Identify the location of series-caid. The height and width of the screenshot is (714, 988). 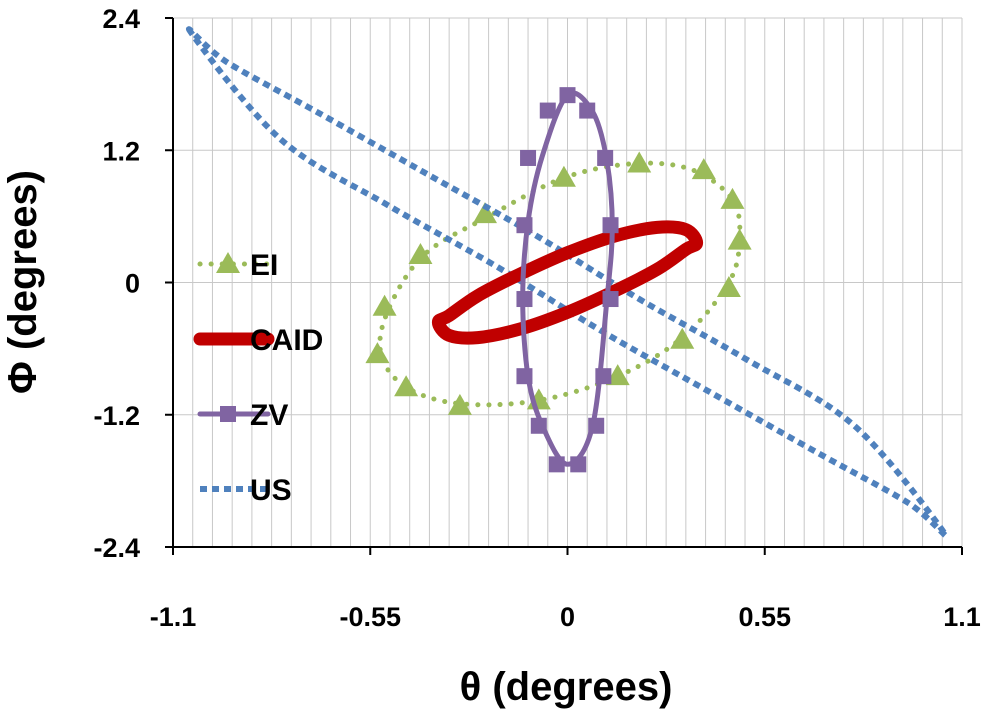
(567, 282).